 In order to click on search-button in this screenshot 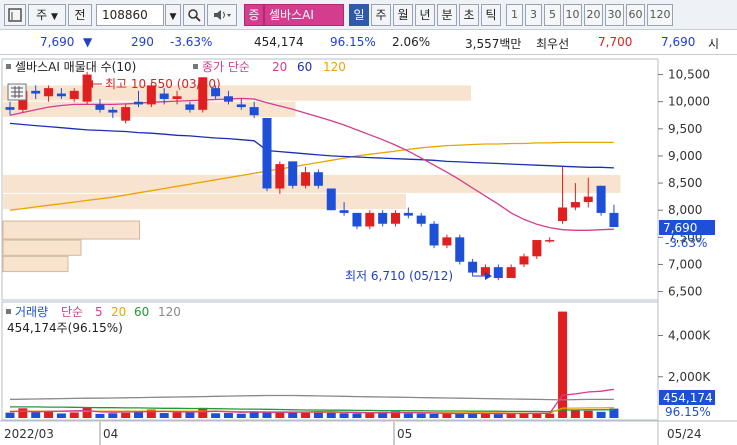, I will do `click(194, 15)`.